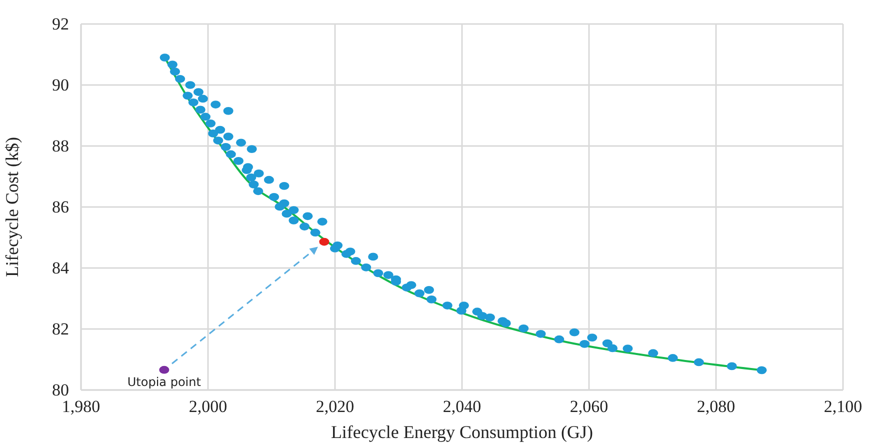 Image resolution: width=875 pixels, height=446 pixels. What do you see at coordinates (60, 24) in the screenshot?
I see `y-tick-label: 92` at bounding box center [60, 24].